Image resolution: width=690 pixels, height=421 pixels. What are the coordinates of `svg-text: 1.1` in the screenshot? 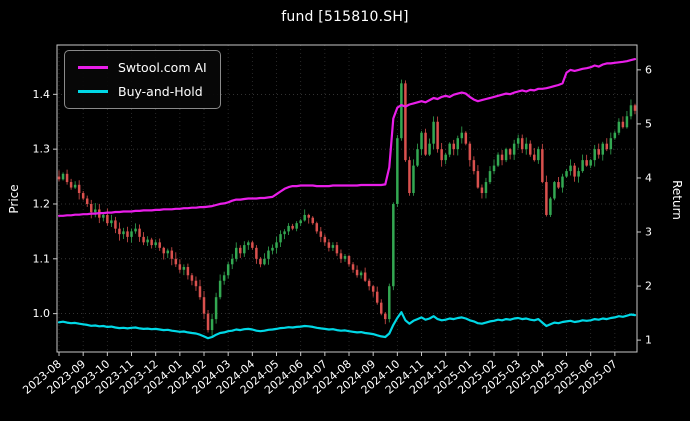 It's located at (42, 258).